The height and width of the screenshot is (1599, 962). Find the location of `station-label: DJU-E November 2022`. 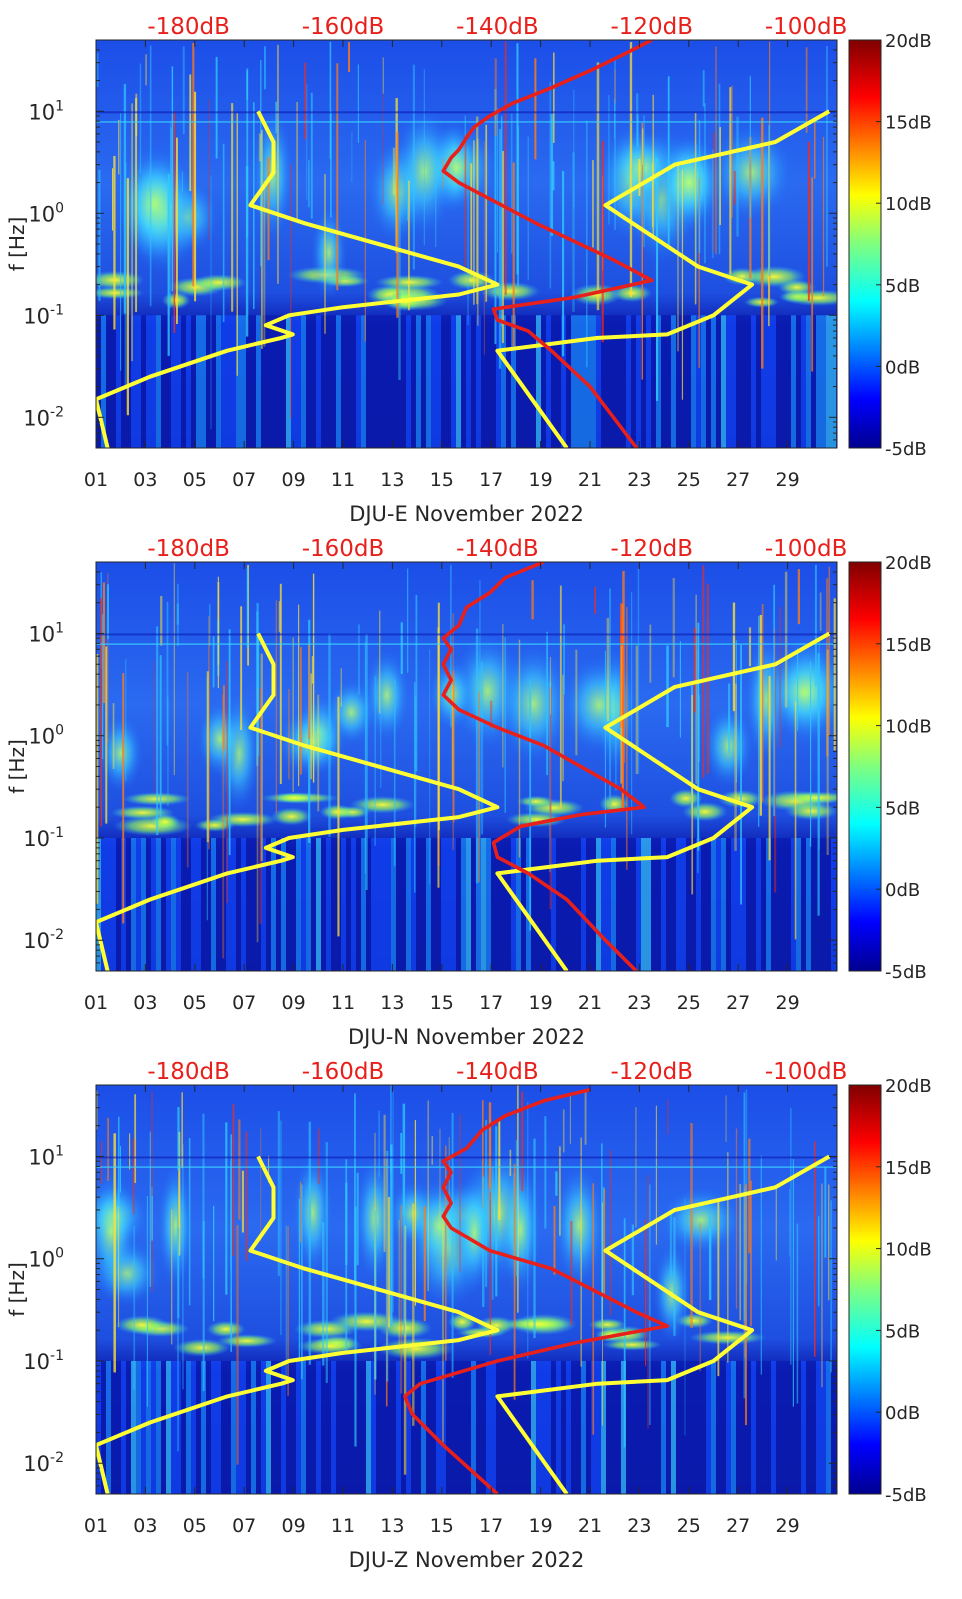

station-label: DJU-E November 2022 is located at coordinates (466, 514).